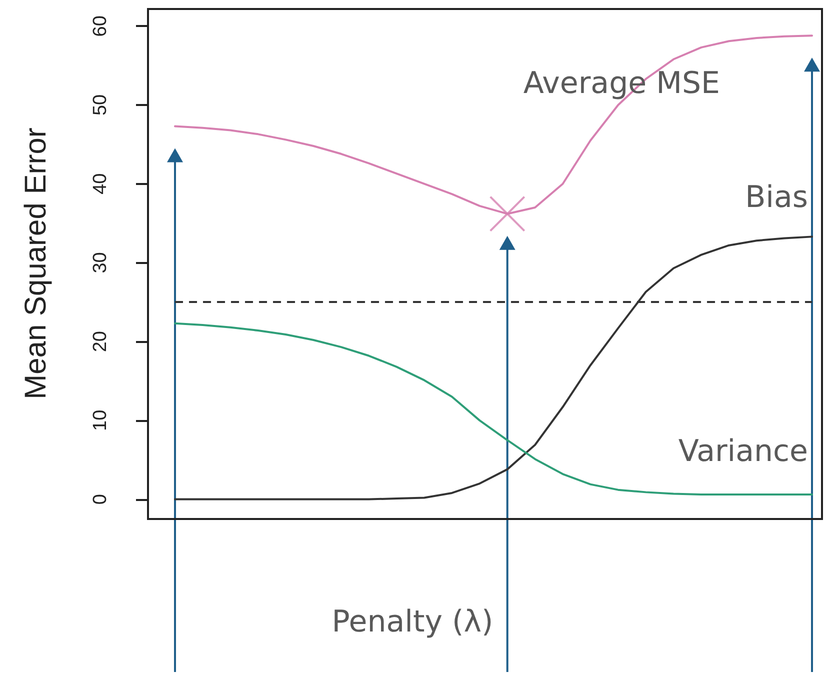 The height and width of the screenshot is (680, 831). I want to click on y-tick-label: 50, so click(100, 105).